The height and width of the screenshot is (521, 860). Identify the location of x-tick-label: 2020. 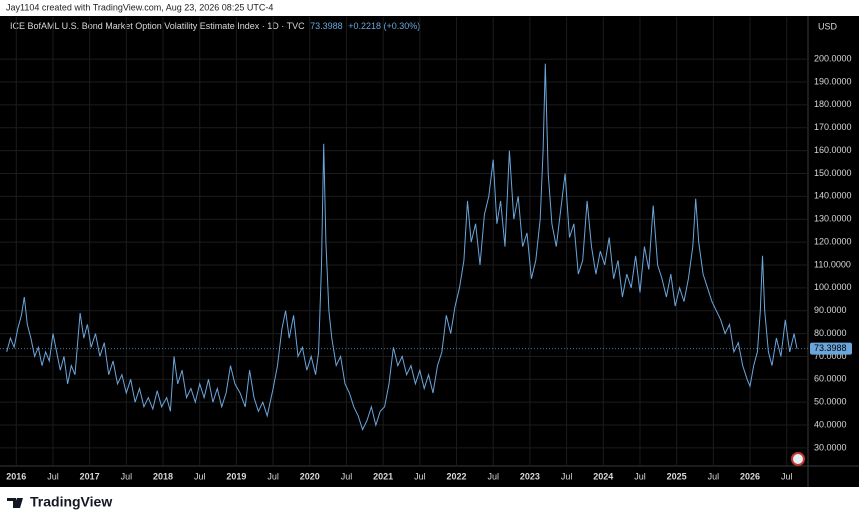
(310, 476).